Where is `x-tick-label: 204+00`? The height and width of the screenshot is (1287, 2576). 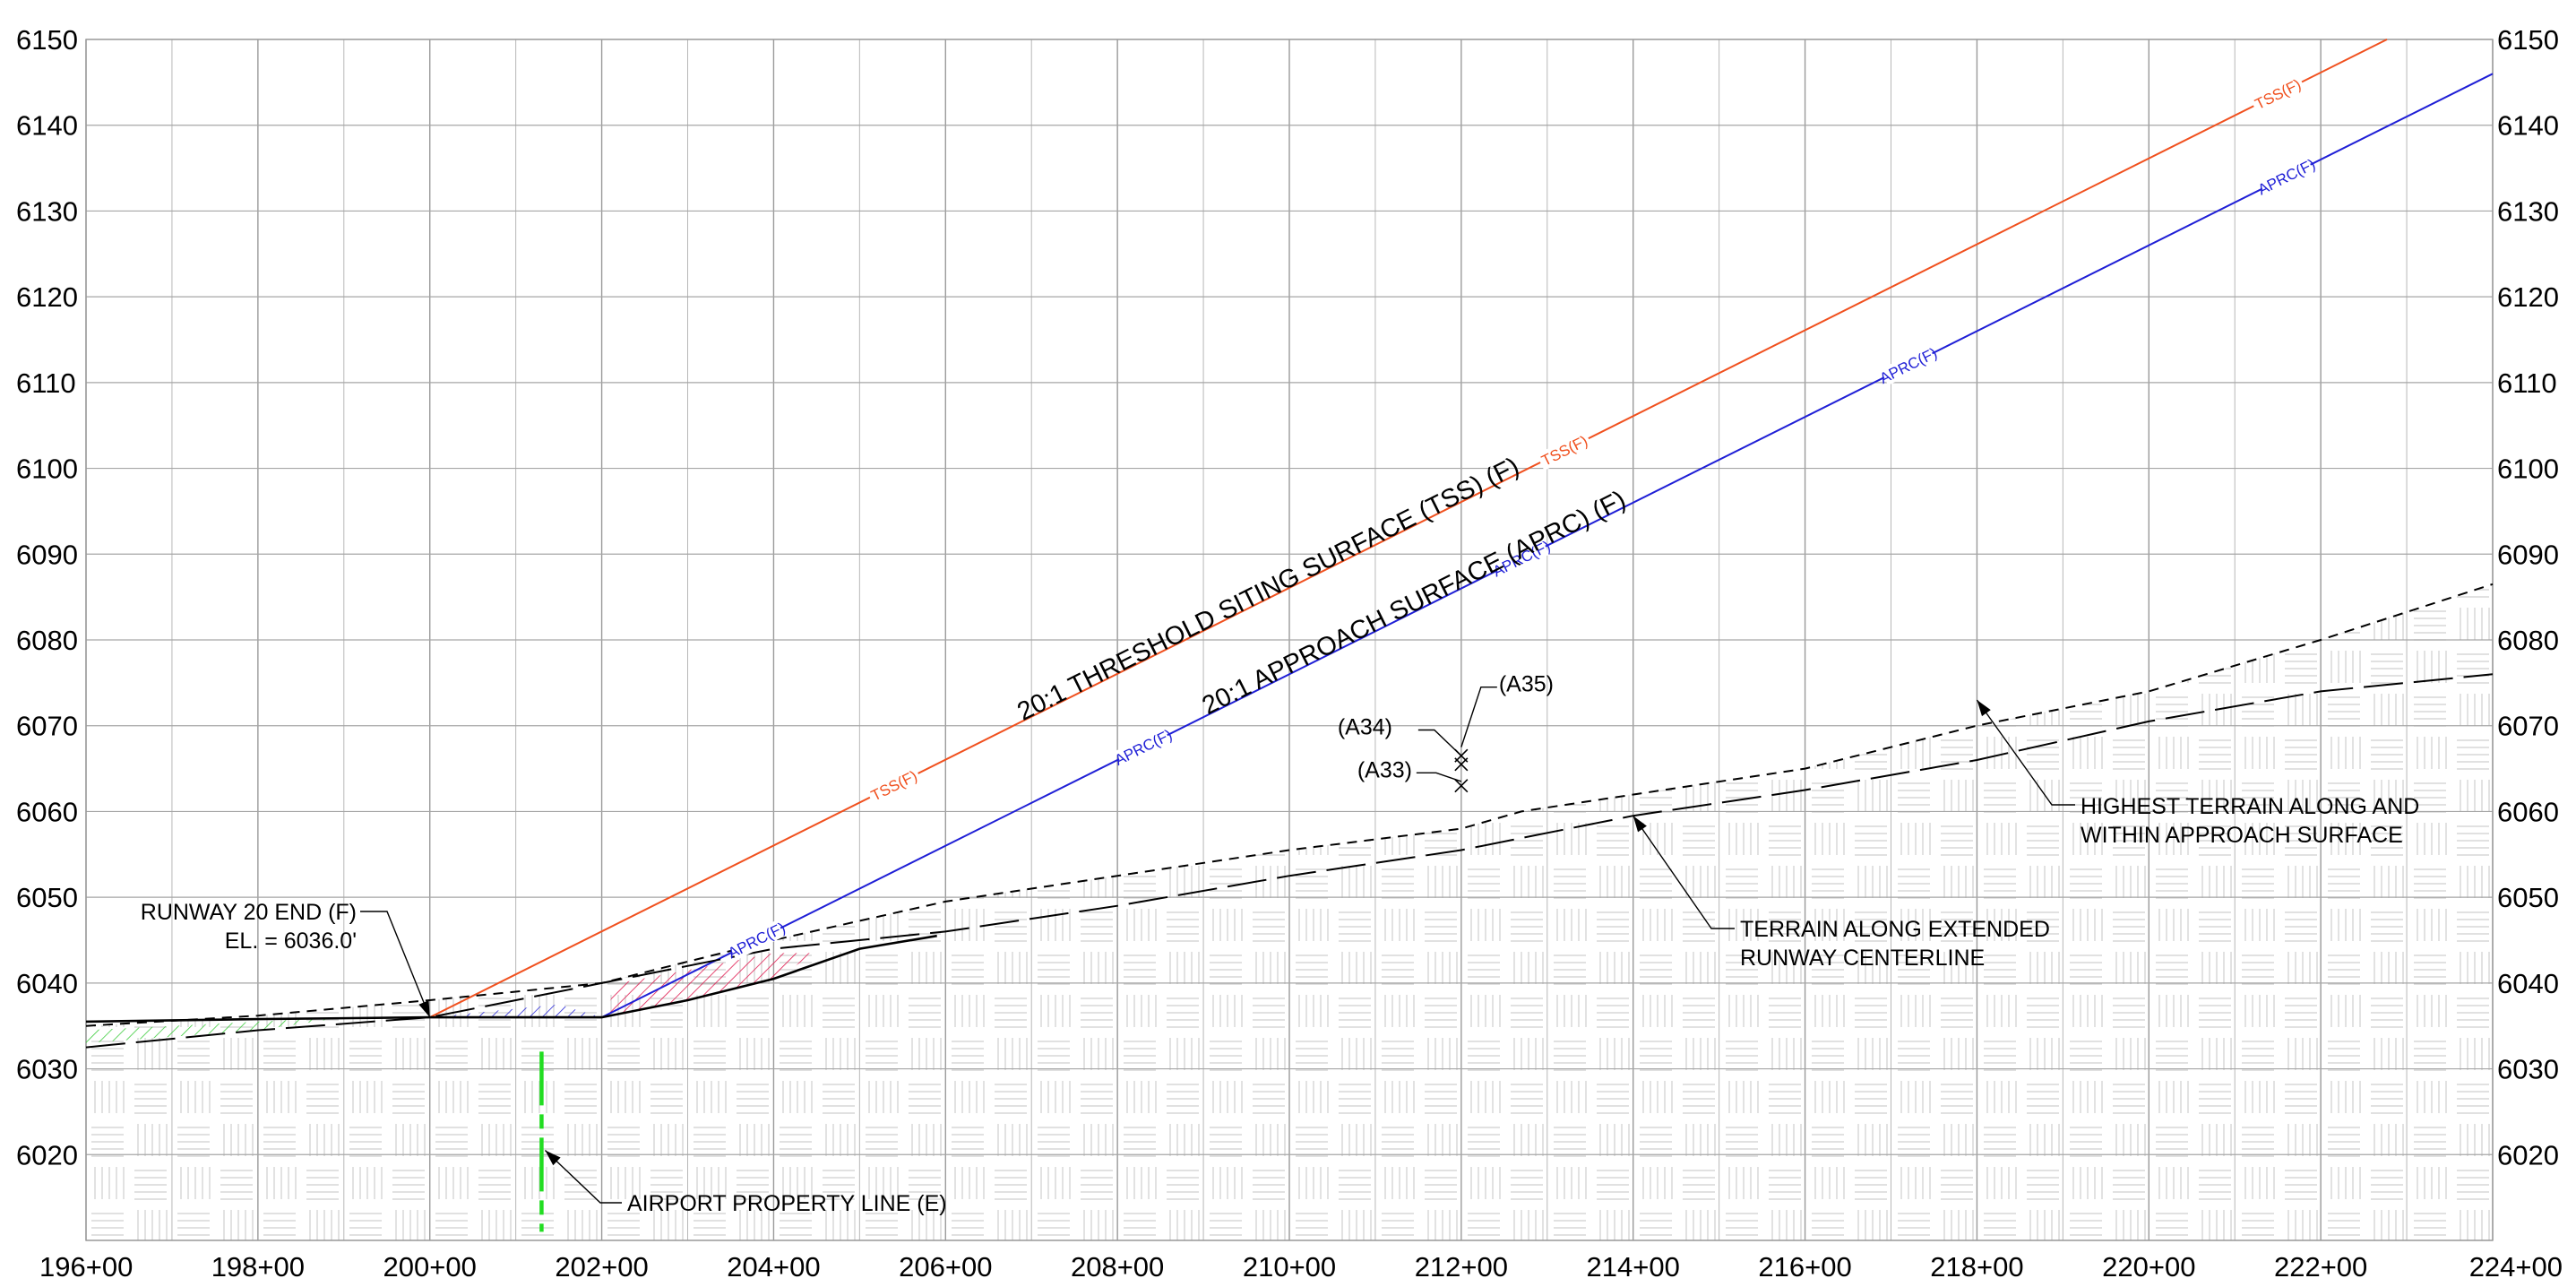 x-tick-label: 204+00 is located at coordinates (773, 1267).